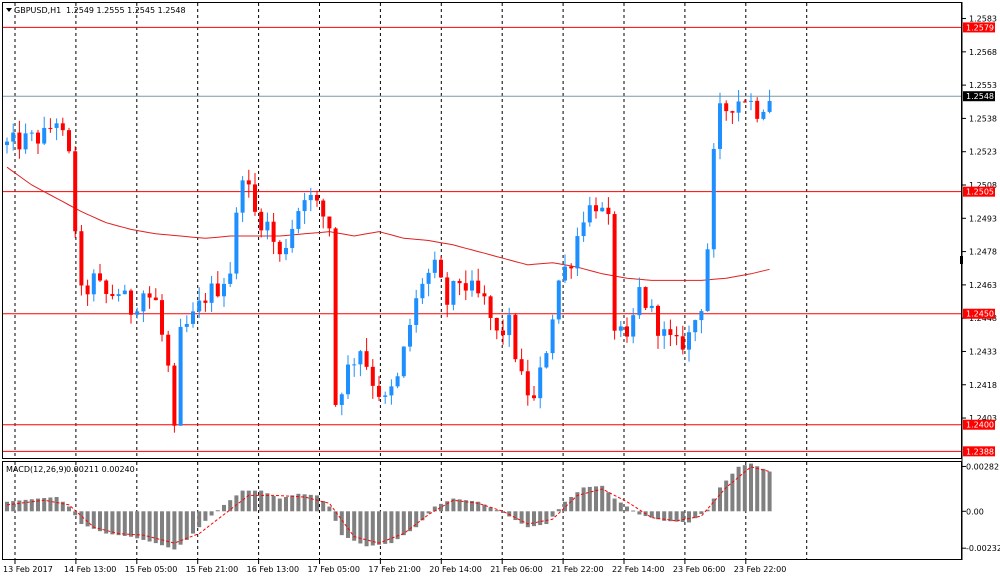 This screenshot has width=1000, height=579. What do you see at coordinates (979, 96) in the screenshot?
I see `current-price-box` at bounding box center [979, 96].